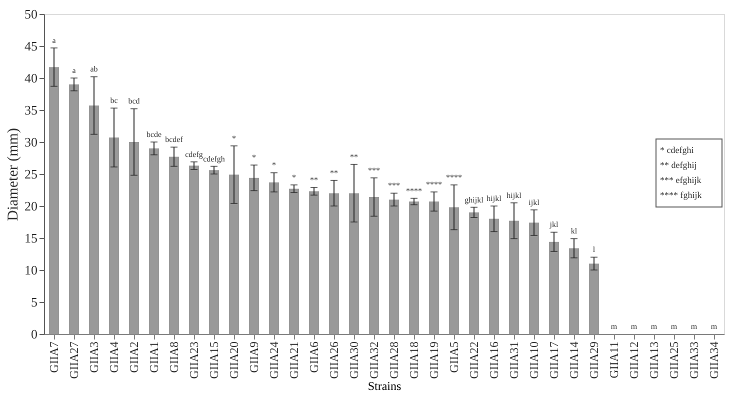  Describe the element at coordinates (385, 385) in the screenshot. I see `x-axis-title: Strains` at that location.